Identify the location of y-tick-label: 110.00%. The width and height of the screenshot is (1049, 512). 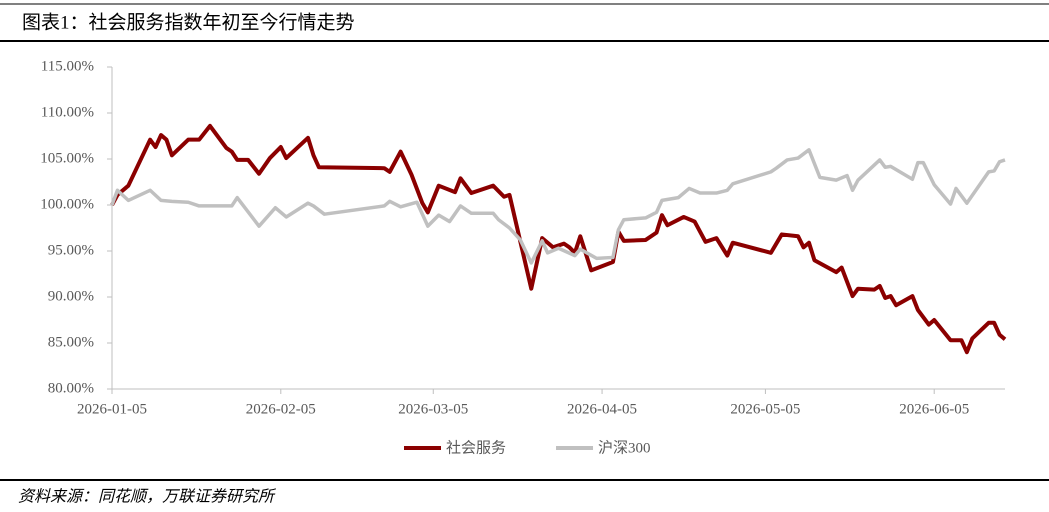
(67, 112).